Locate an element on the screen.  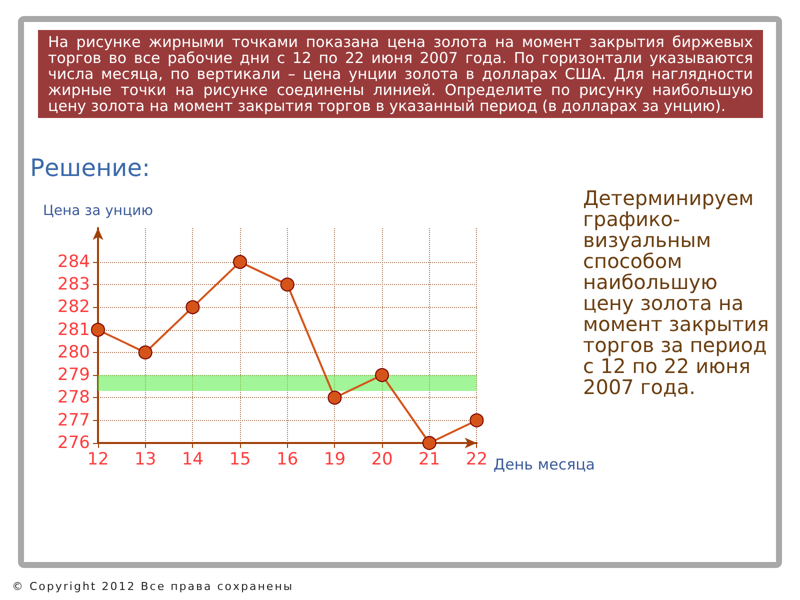
y-tick-label: 279 is located at coordinates (74, 375).